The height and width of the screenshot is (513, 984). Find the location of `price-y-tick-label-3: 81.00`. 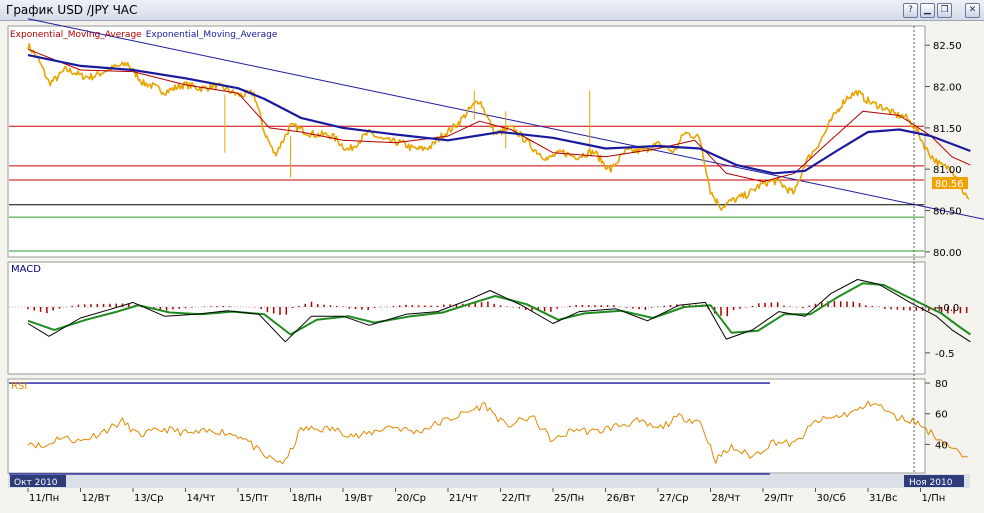

price-y-tick-label-3: 81.00 is located at coordinates (947, 170).